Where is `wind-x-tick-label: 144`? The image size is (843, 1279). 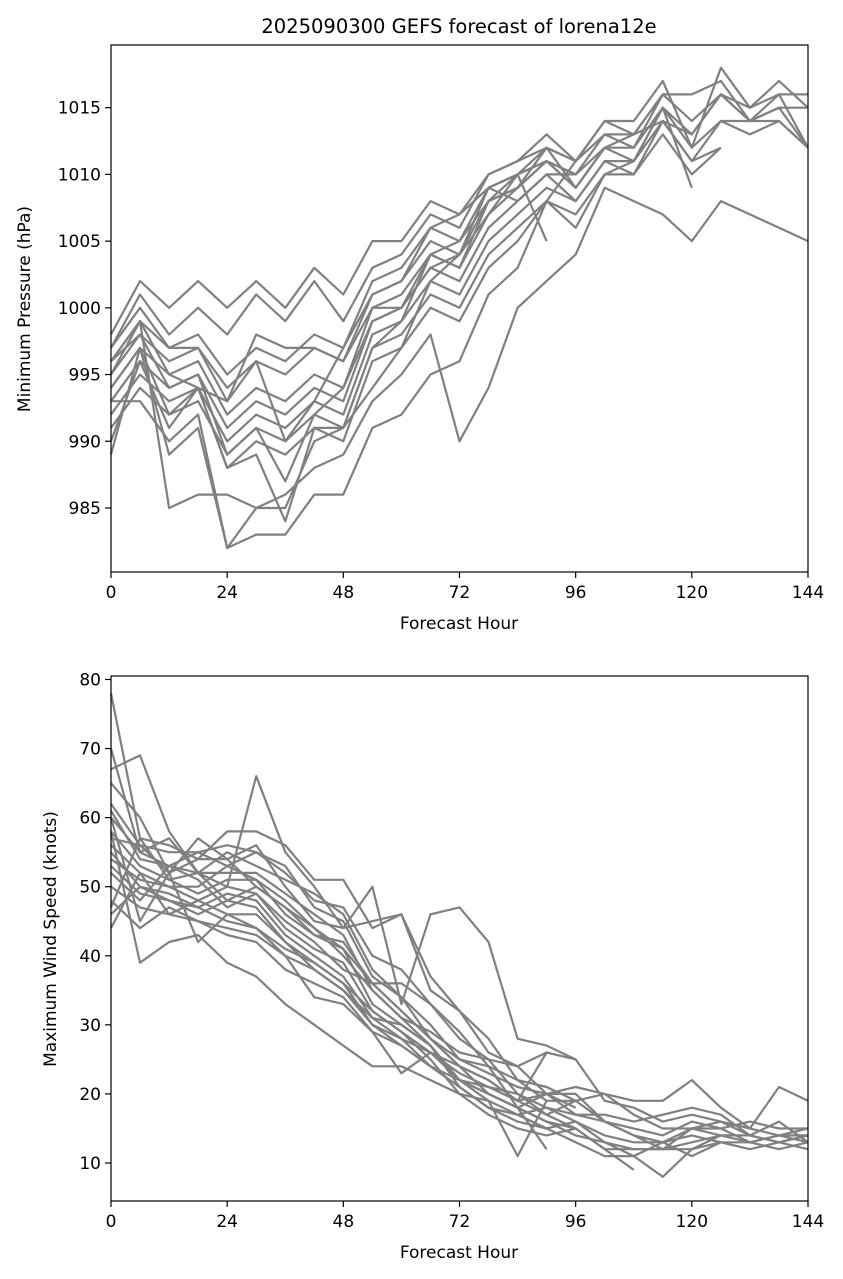
wind-x-tick-label: 144 is located at coordinates (808, 1222).